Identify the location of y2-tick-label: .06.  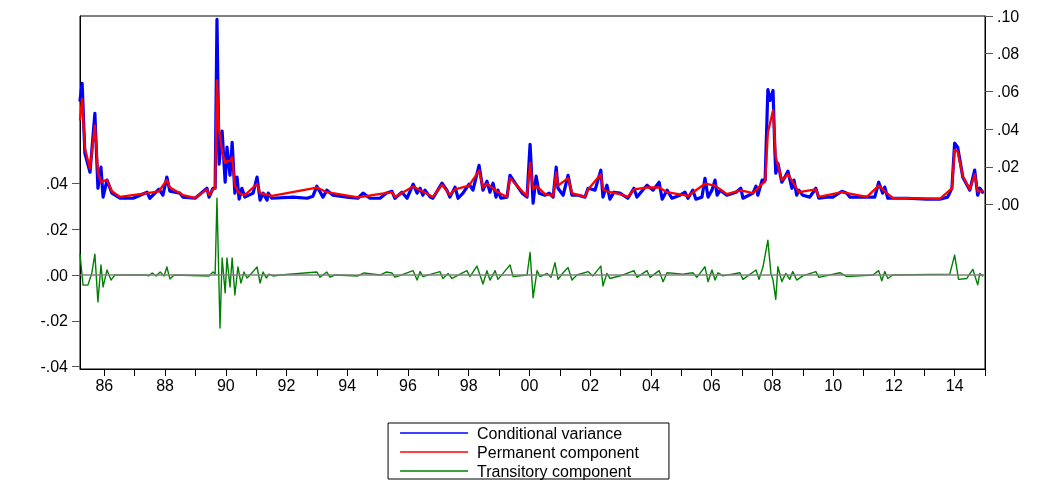
(1008, 91).